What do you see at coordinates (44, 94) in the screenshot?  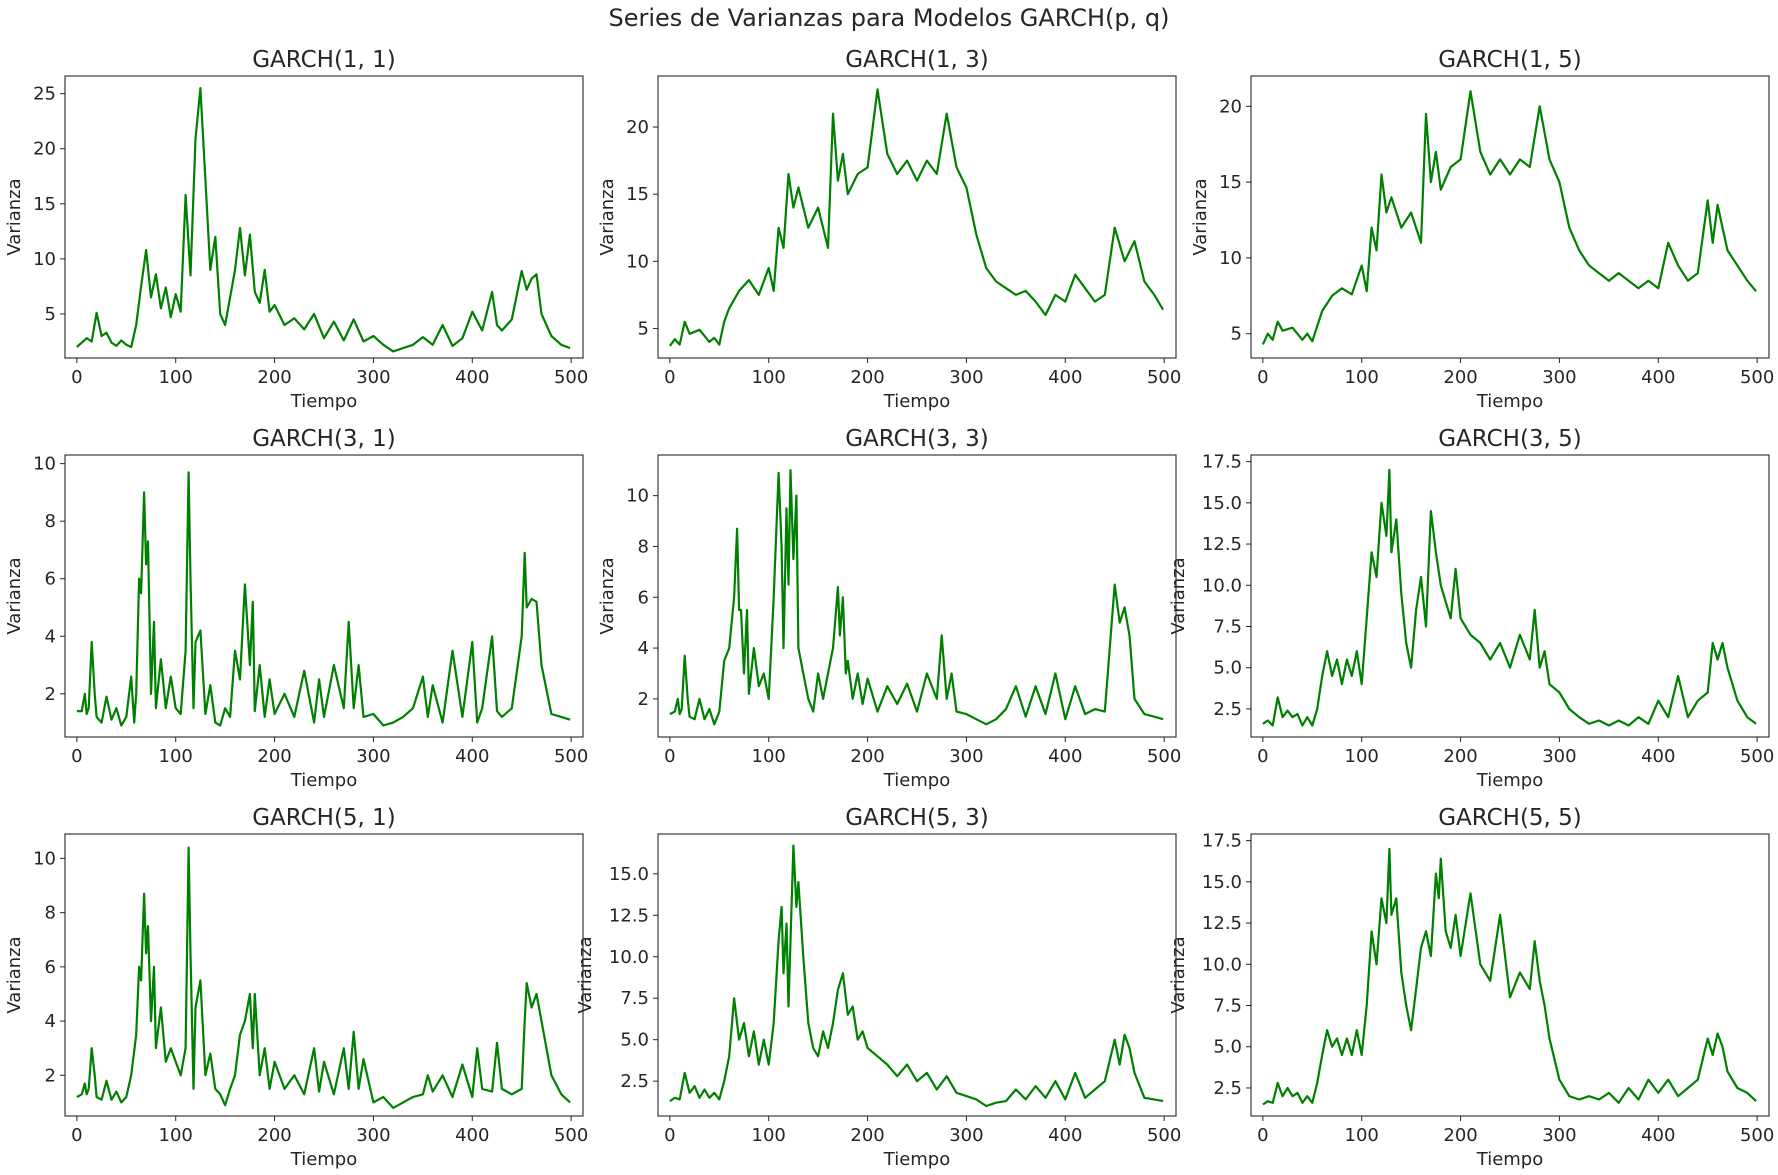 I see `y-tick-label: 25` at bounding box center [44, 94].